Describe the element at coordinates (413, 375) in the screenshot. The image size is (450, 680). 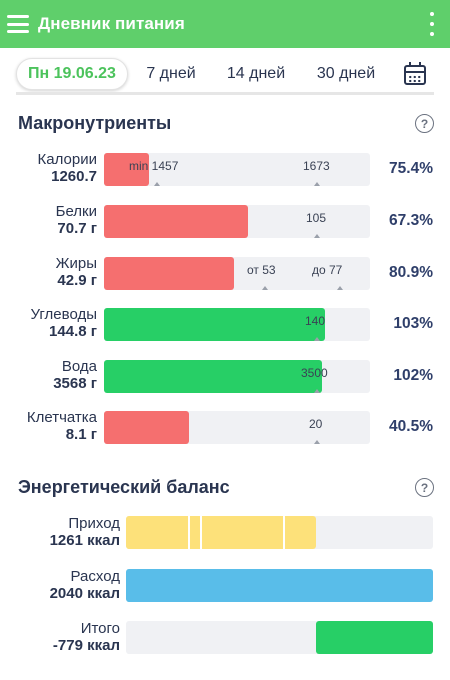
I see `macro-percent: 102%` at that location.